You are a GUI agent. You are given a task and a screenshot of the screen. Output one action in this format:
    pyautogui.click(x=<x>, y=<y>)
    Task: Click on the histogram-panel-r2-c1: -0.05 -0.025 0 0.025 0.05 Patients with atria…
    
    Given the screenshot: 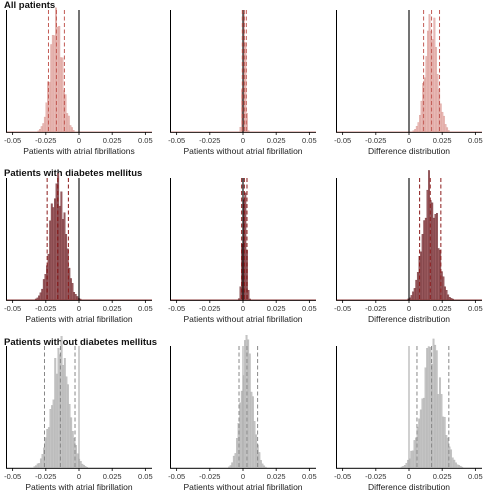 What is the action you would take?
    pyautogui.click(x=78, y=248)
    